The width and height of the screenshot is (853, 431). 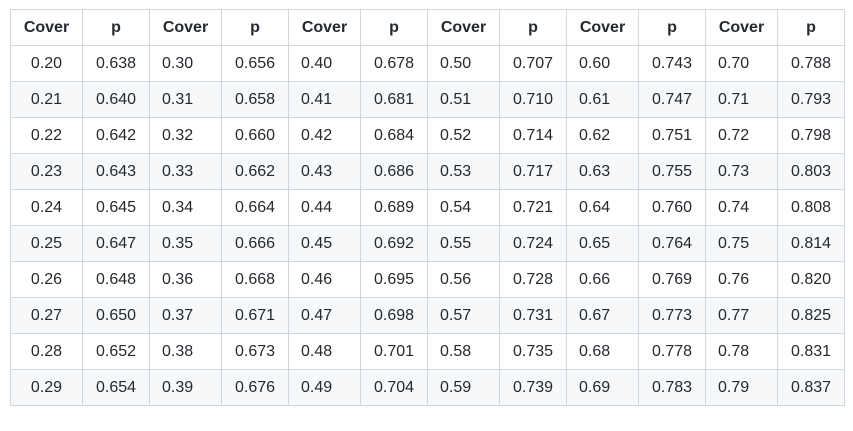 I want to click on cover-cell: 0.38, so click(x=185, y=351).